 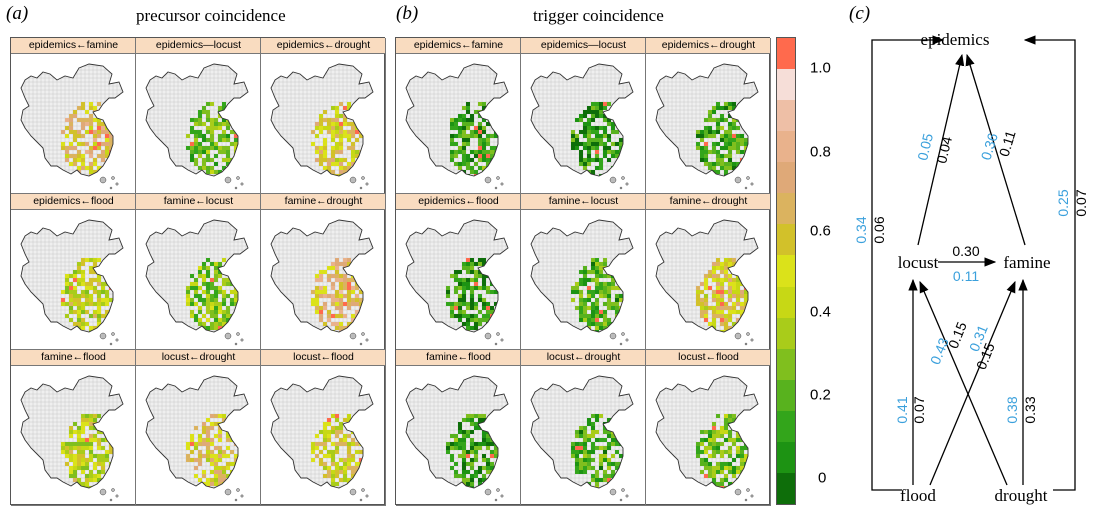 I want to click on weight-drought-famine-blue: 0.38, so click(x=1012, y=409).